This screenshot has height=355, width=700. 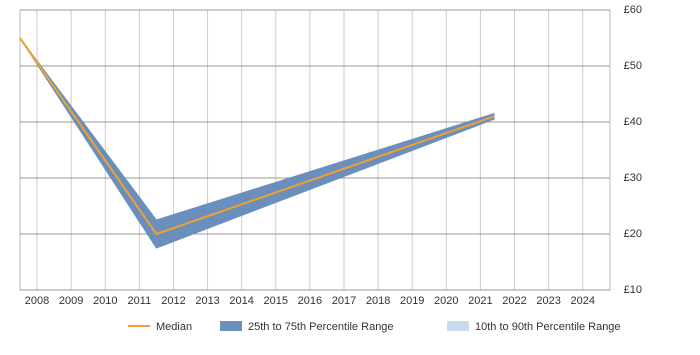 What do you see at coordinates (633, 66) in the screenshot?
I see `y-tick-label: £50` at bounding box center [633, 66].